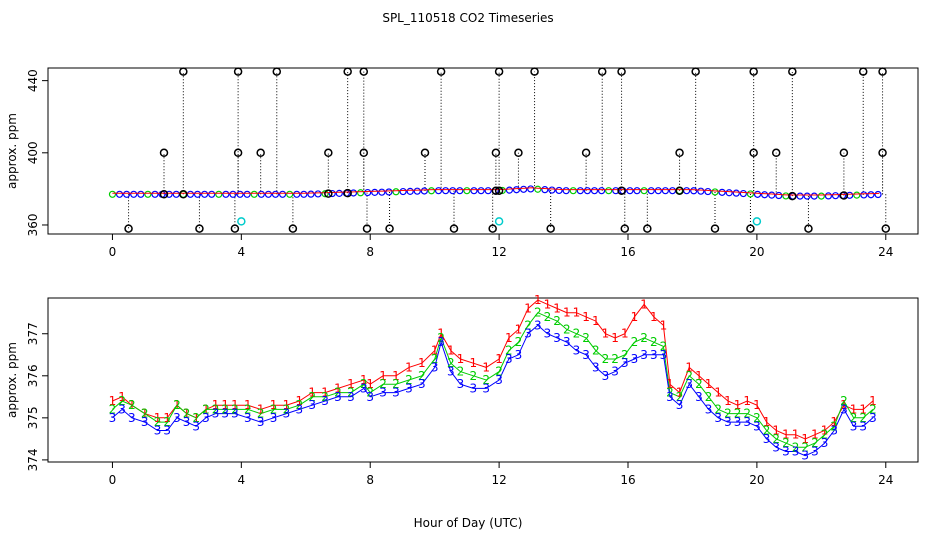 This screenshot has height=540, width=936. I want to click on bottom-x-axis: 0 4 8 12 16 20 24, so click(501, 474).